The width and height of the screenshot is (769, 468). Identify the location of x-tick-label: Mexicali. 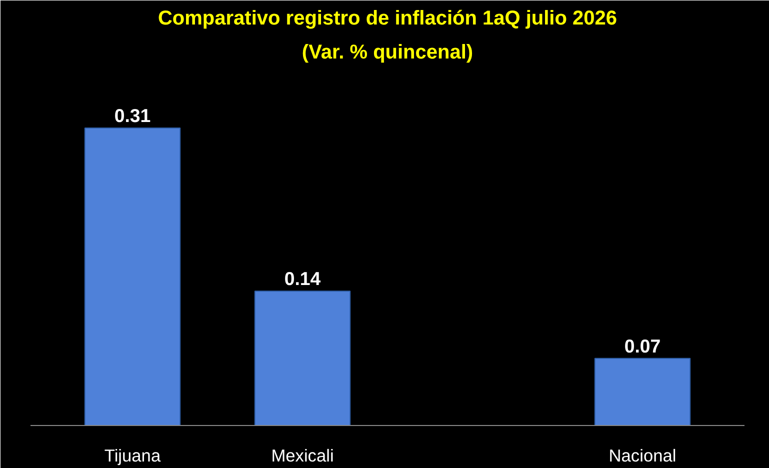
(302, 456).